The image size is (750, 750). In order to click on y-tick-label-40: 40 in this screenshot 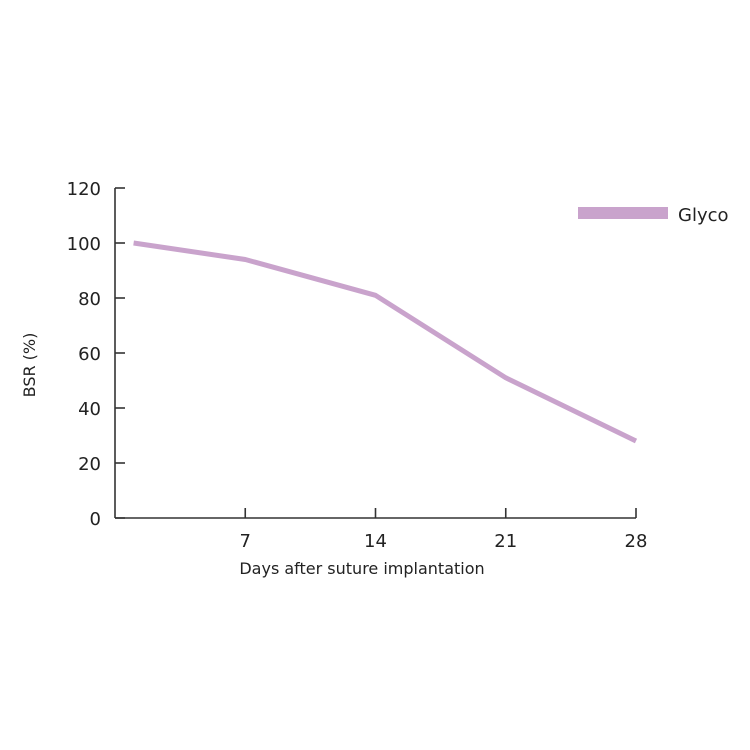, I will do `click(89, 409)`.